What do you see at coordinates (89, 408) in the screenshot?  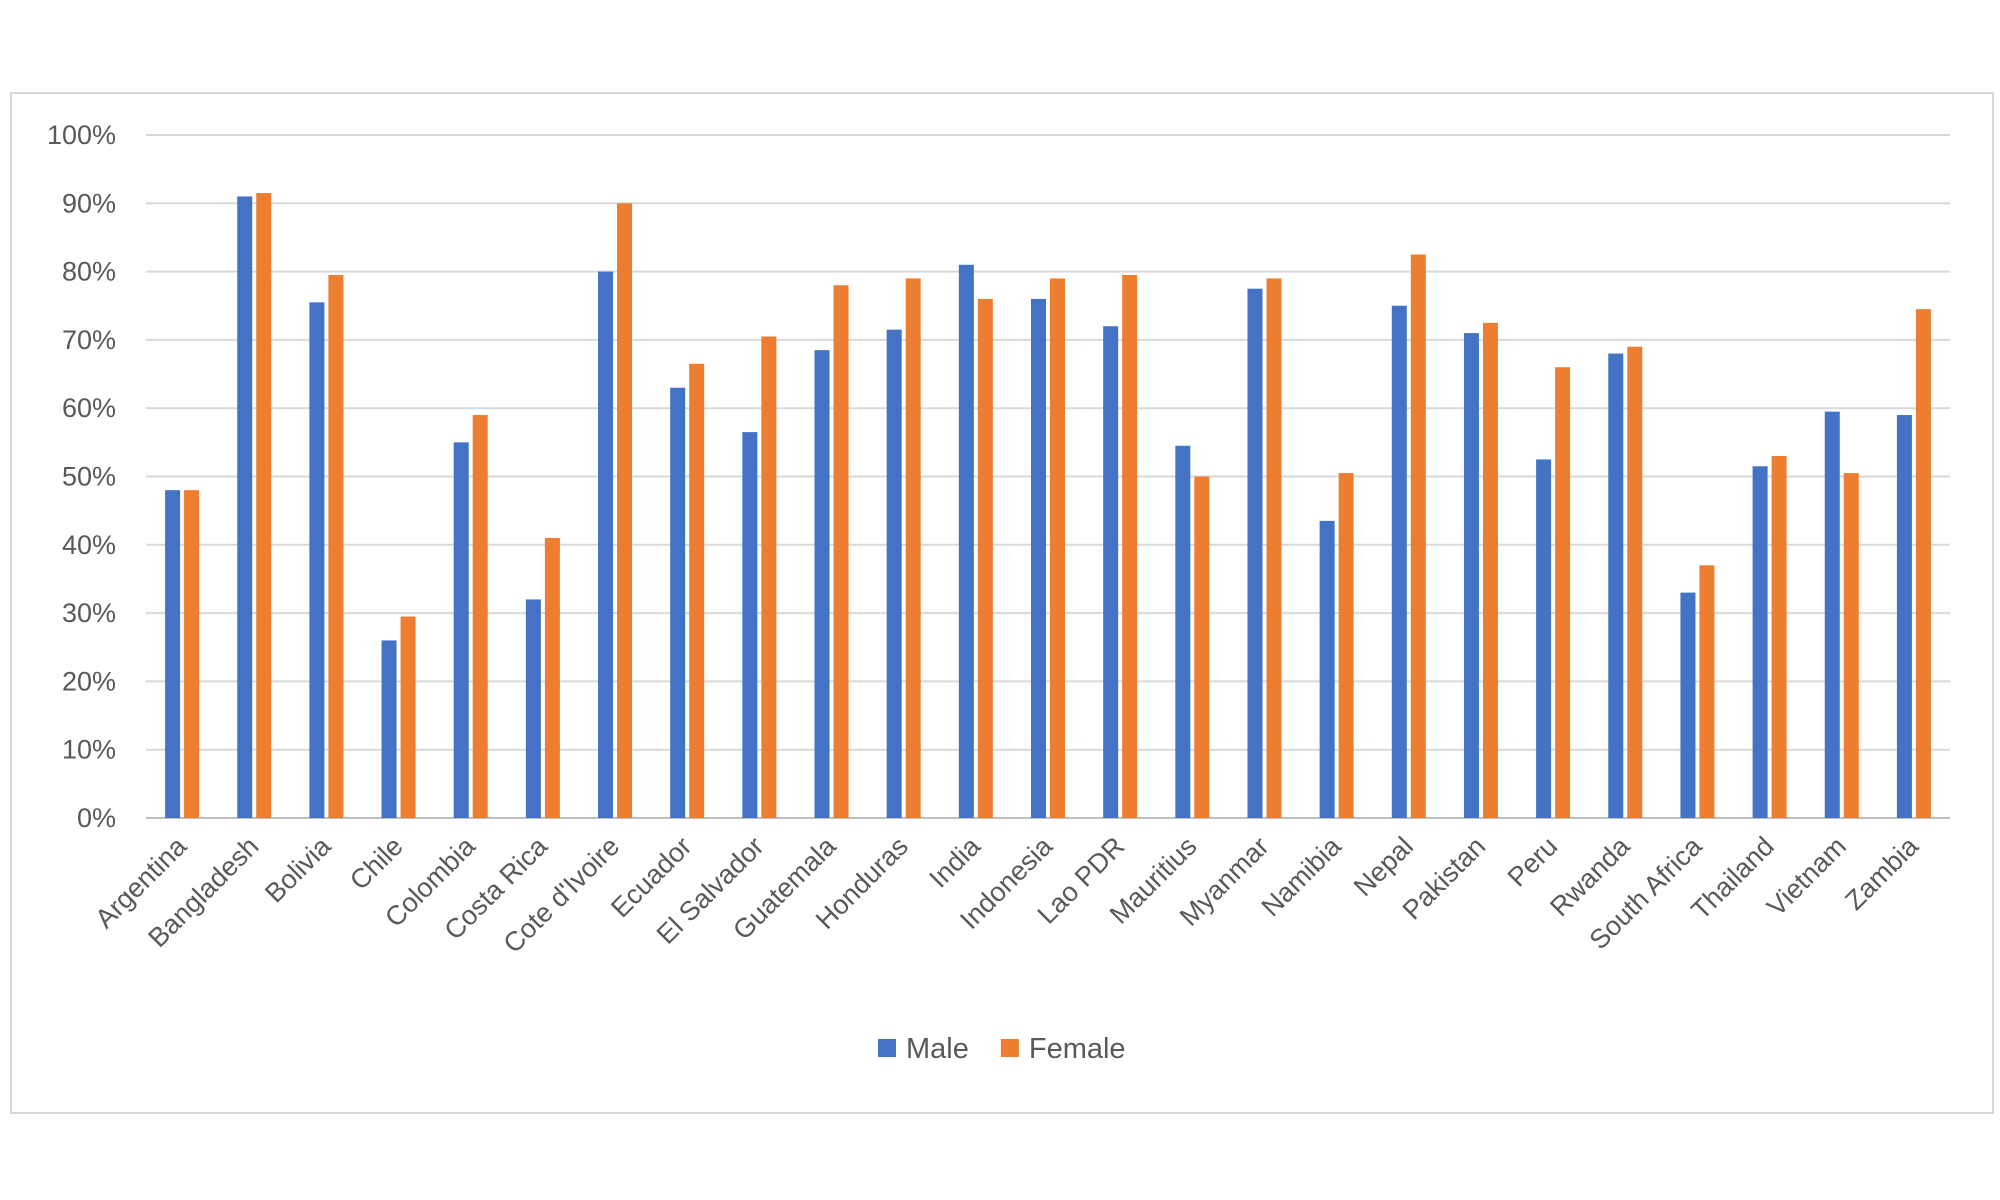 I see `y-tick-label: 60%` at bounding box center [89, 408].